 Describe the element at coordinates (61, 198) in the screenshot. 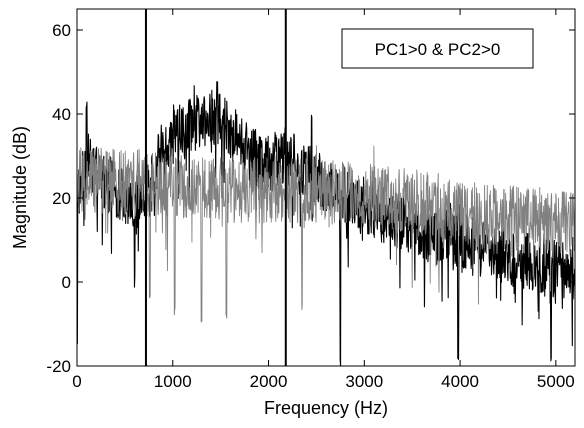

I see `y-tick-label: 20` at that location.